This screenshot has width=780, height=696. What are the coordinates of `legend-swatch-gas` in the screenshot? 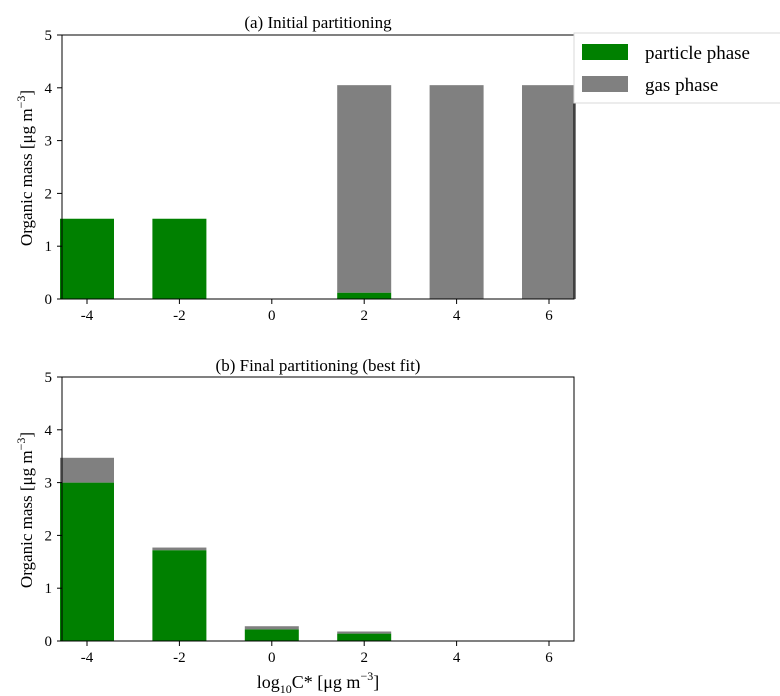 It's located at (605, 84).